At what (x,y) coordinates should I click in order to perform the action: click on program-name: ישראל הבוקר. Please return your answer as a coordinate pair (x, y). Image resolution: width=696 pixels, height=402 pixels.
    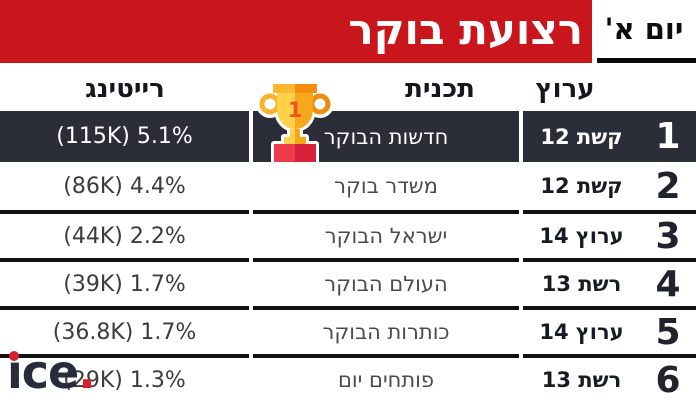
    Looking at the image, I should click on (386, 234).